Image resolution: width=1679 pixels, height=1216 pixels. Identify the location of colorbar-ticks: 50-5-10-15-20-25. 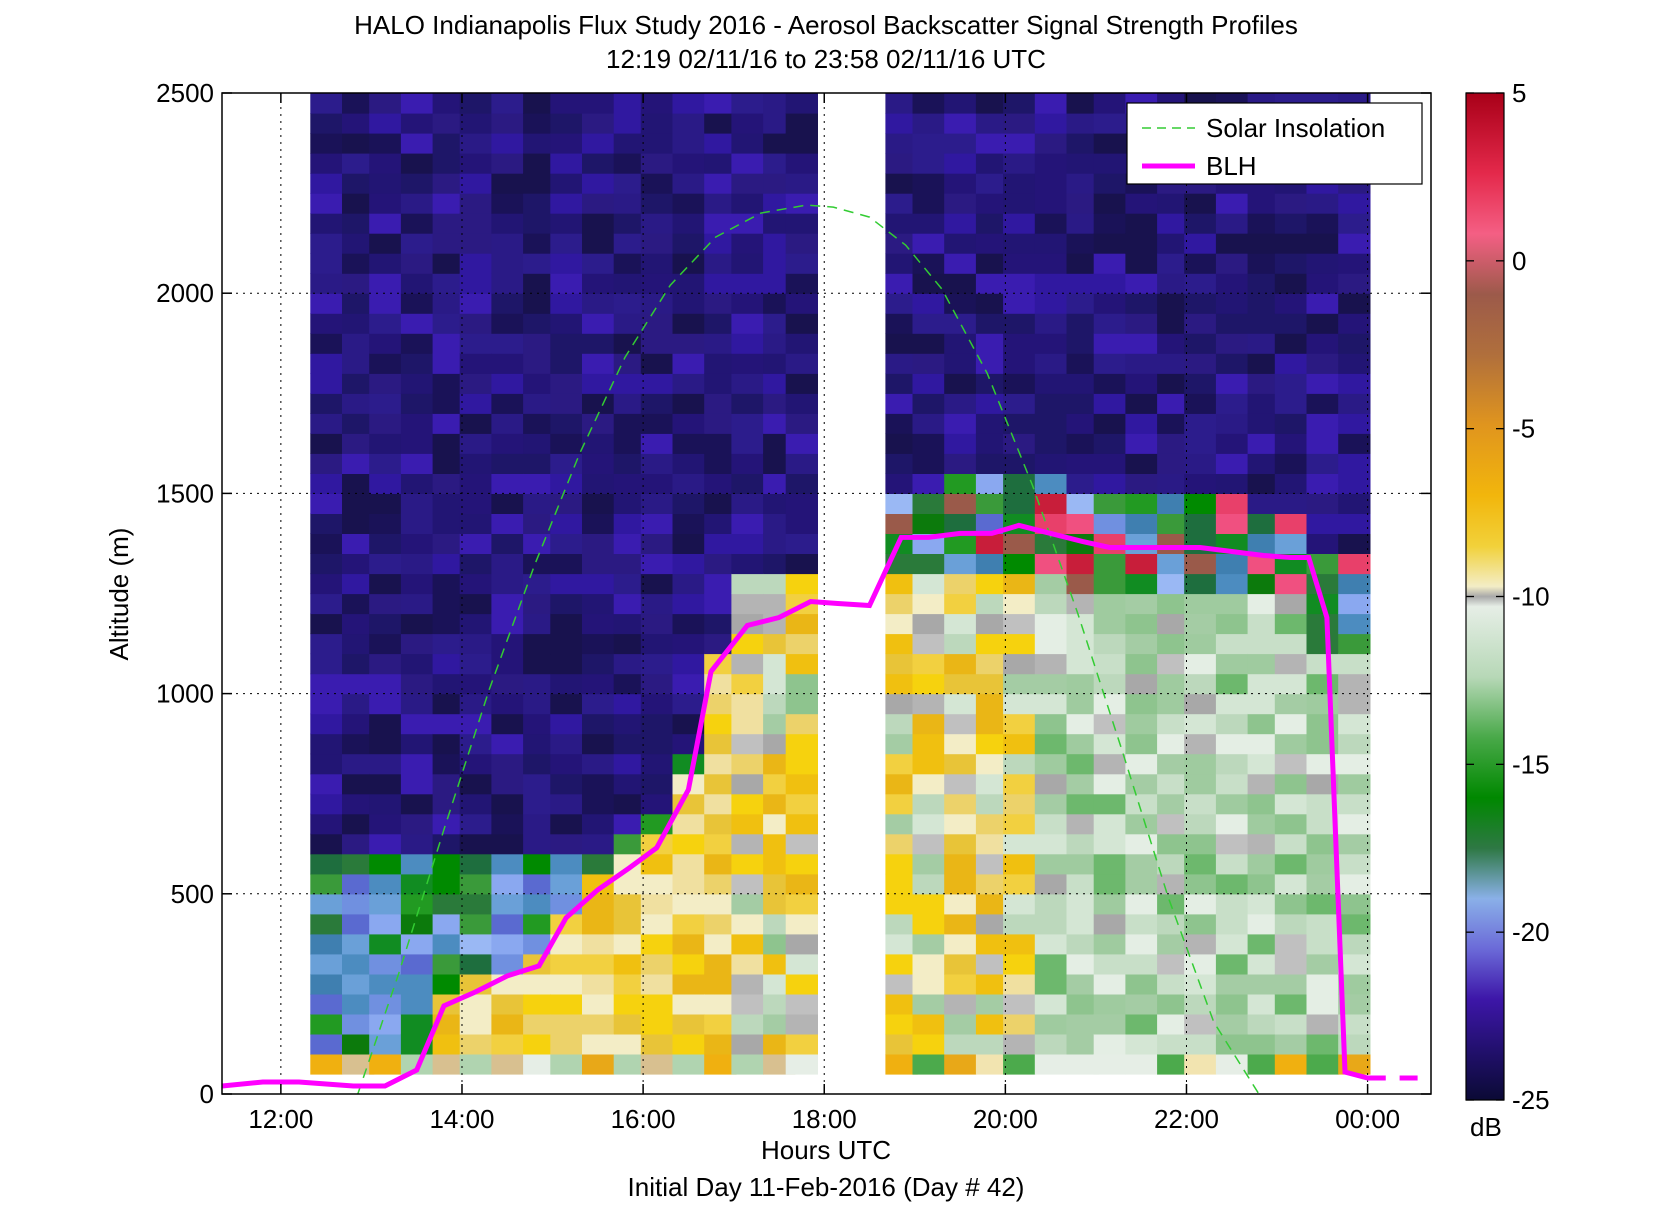
(1508, 596).